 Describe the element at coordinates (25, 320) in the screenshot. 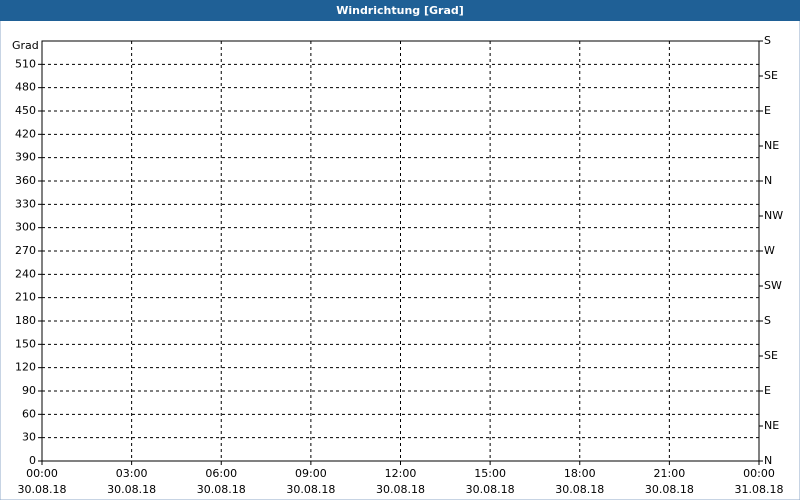

I see `y-tick-label: 180` at that location.